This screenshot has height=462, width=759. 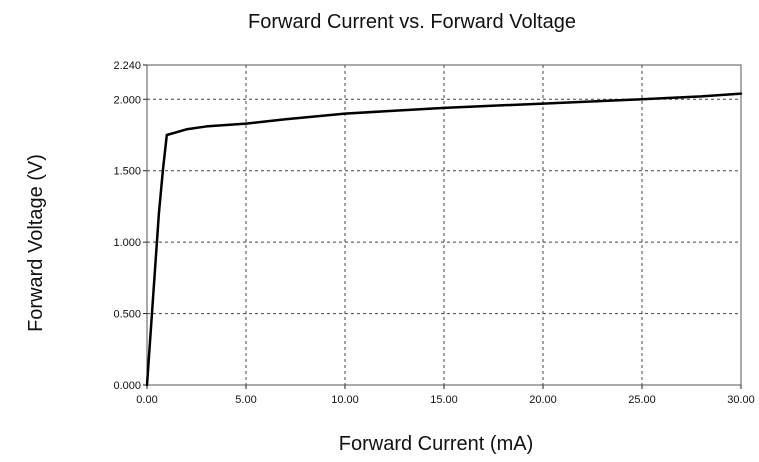 What do you see at coordinates (127, 315) in the screenshot?
I see `y-tick-label: 0.500` at bounding box center [127, 315].